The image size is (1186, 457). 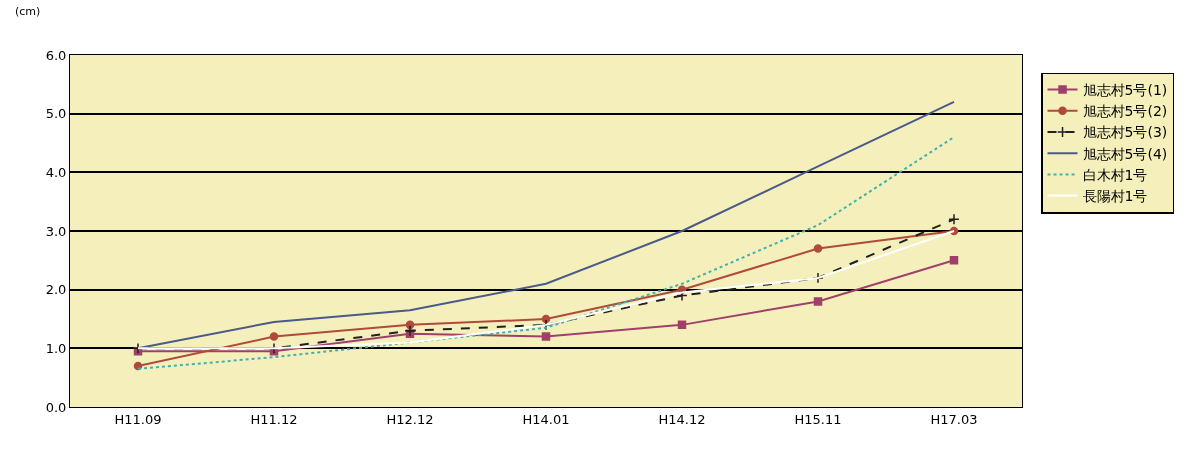 What do you see at coordinates (1125, 90) in the screenshot?
I see `legend-label: 旭志村5号(1)` at bounding box center [1125, 90].